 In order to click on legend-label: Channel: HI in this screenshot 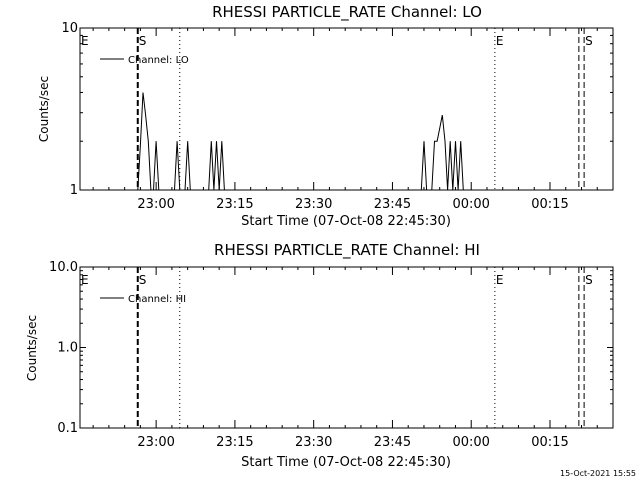, I will do `click(157, 299)`.